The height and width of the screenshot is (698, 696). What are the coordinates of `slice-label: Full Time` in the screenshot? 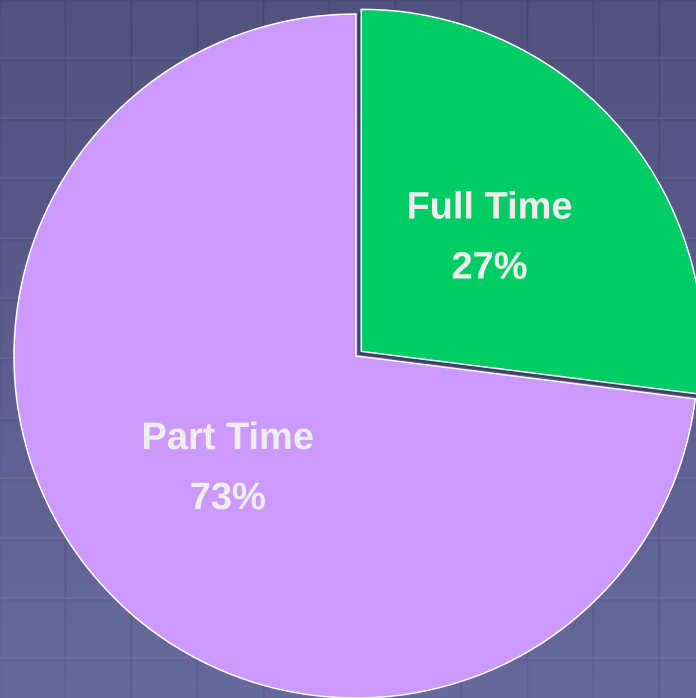 It's located at (489, 206).